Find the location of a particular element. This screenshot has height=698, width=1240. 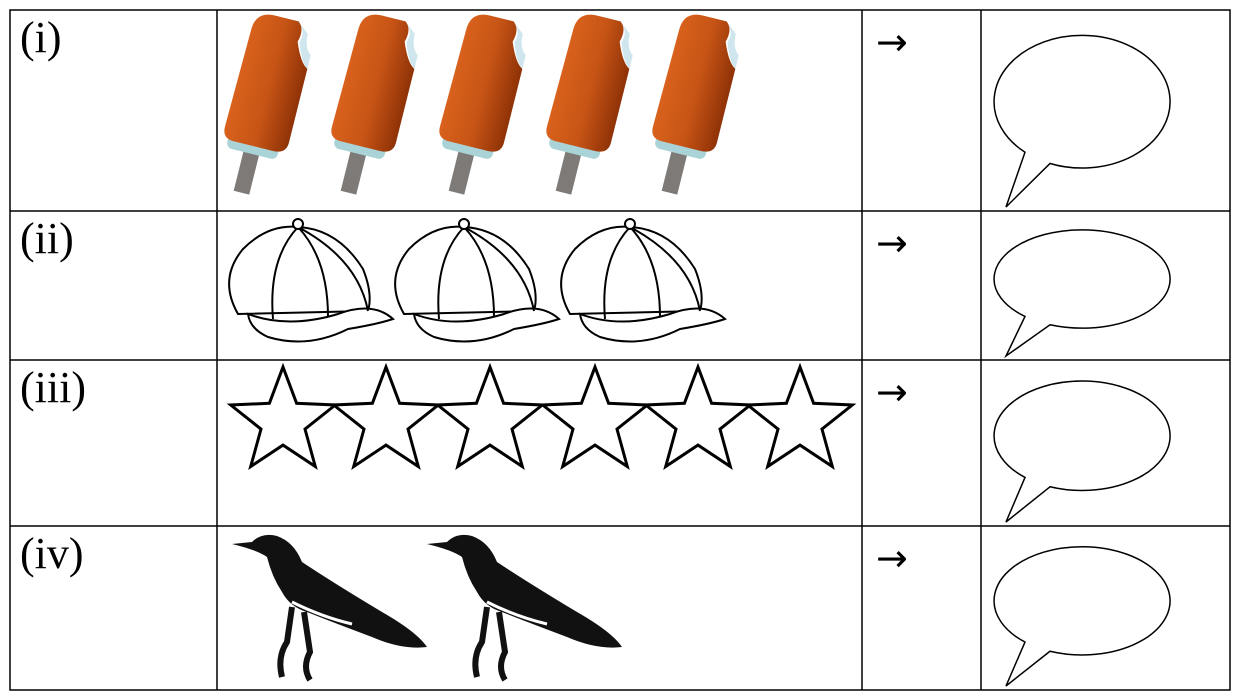

row-label: (iv) is located at coordinates (52, 553).